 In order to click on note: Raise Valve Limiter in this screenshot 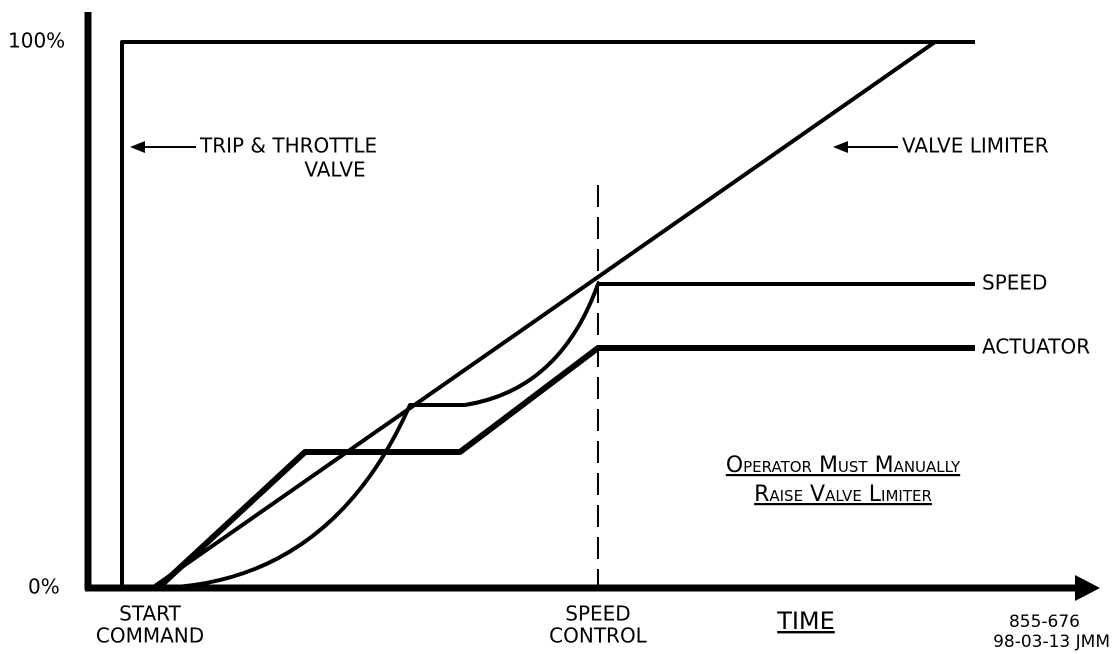, I will do `click(843, 494)`.